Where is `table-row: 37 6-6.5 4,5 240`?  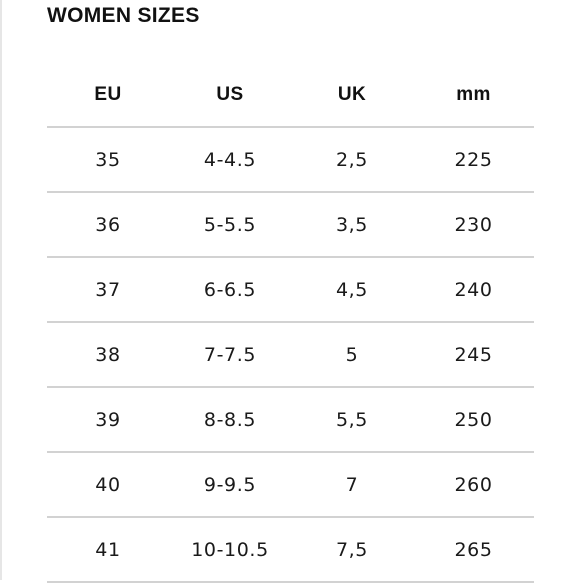 table-row: 37 6-6.5 4,5 240 is located at coordinates (290, 290).